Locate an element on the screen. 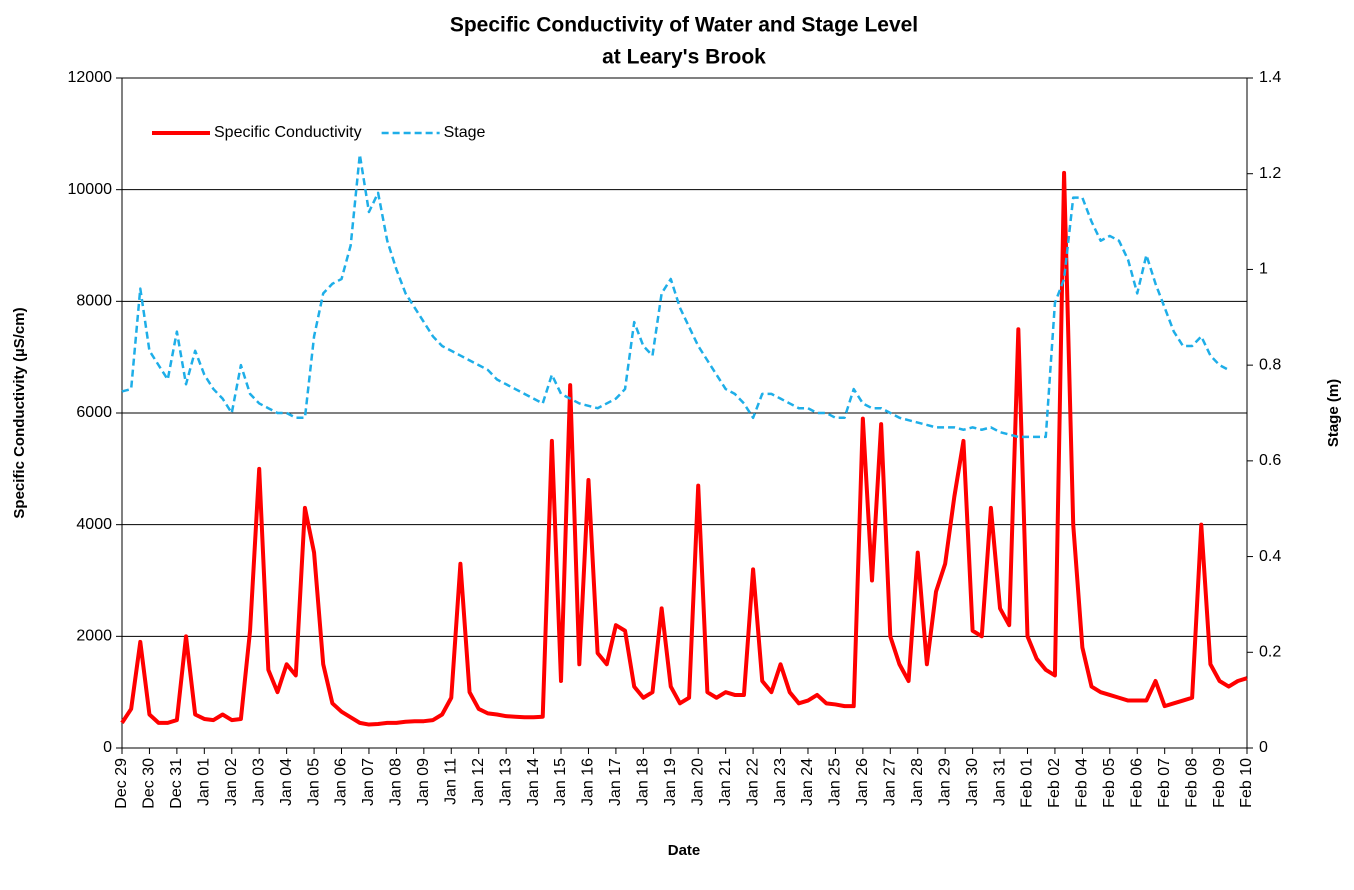 The width and height of the screenshot is (1354, 890). x-tick-label: Feb 04 is located at coordinates (1082, 783).